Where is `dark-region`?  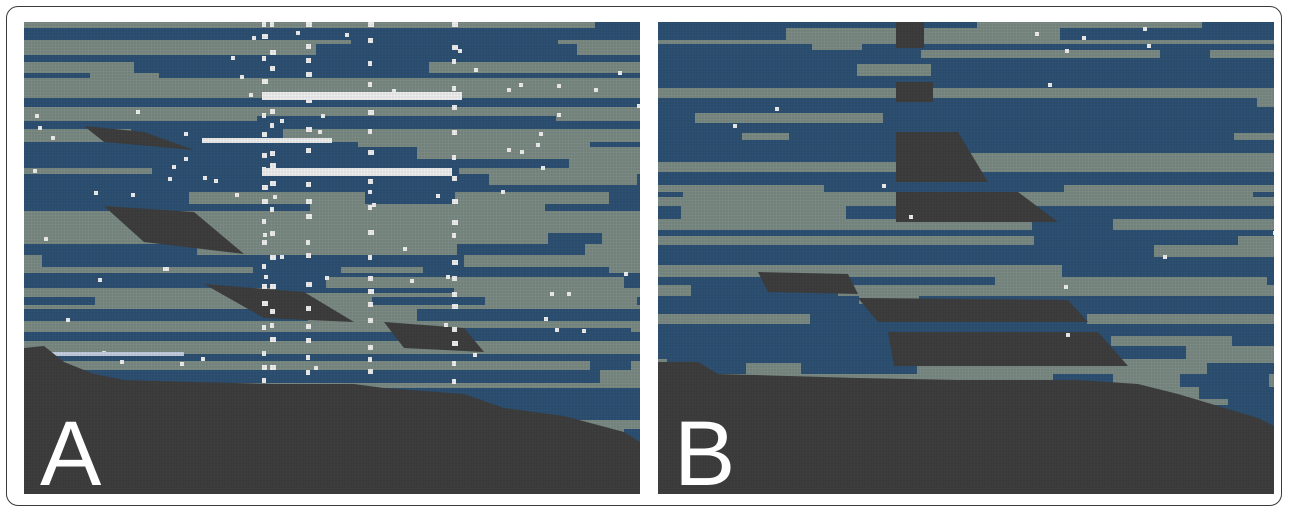
dark-region is located at coordinates (808, 283).